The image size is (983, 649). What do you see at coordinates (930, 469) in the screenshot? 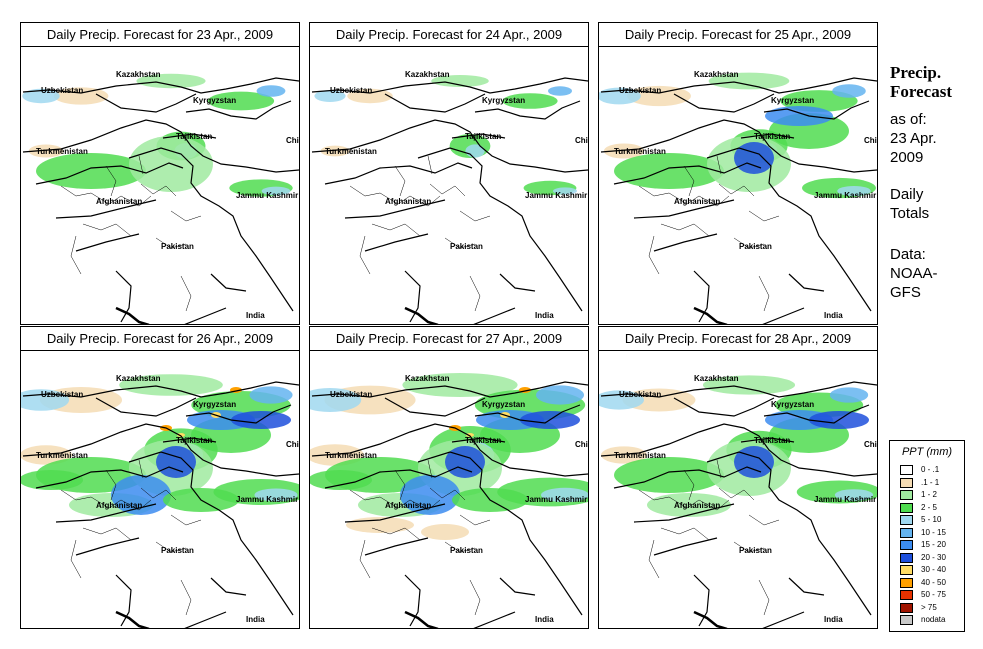
I see `legend-label: 0 - .1` at bounding box center [930, 469].